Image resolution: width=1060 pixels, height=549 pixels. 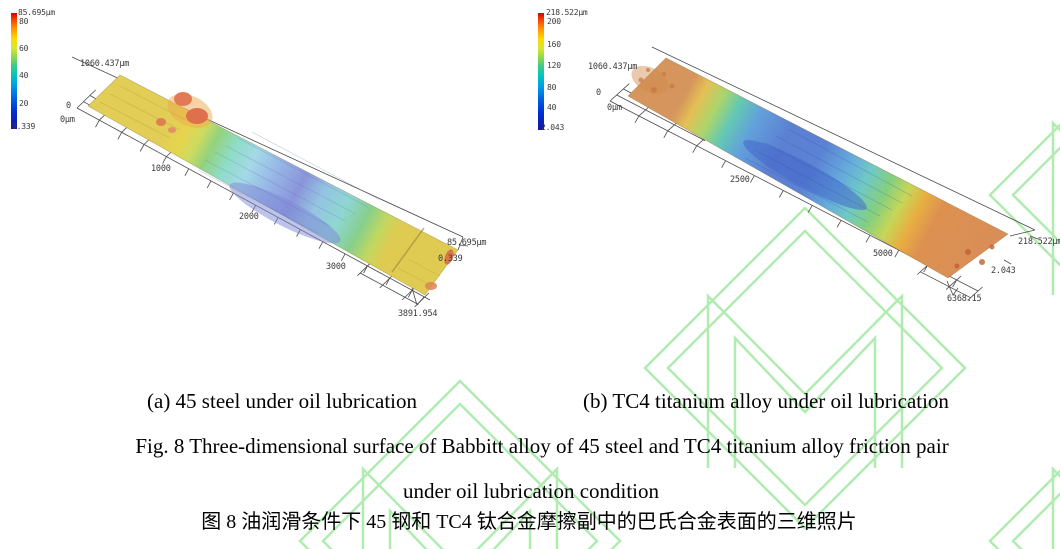 What do you see at coordinates (613, 67) in the screenshot?
I see `axis-b-width-label: 1060.437μm` at bounding box center [613, 67].